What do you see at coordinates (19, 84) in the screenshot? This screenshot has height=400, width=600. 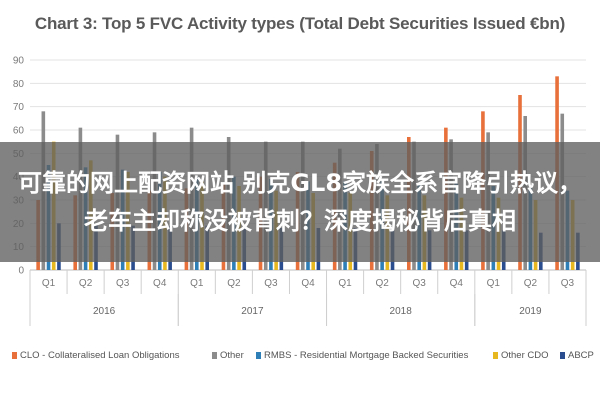 I see `y-tick-label: 80` at bounding box center [19, 84].